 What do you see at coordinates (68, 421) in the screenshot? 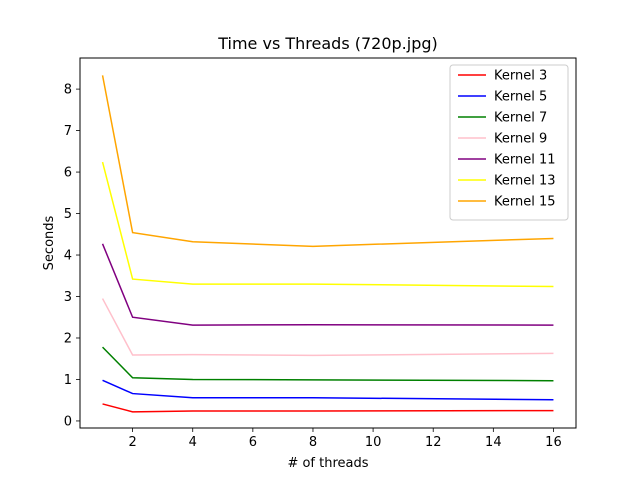
I see `y-tick-label: 0` at bounding box center [68, 421].